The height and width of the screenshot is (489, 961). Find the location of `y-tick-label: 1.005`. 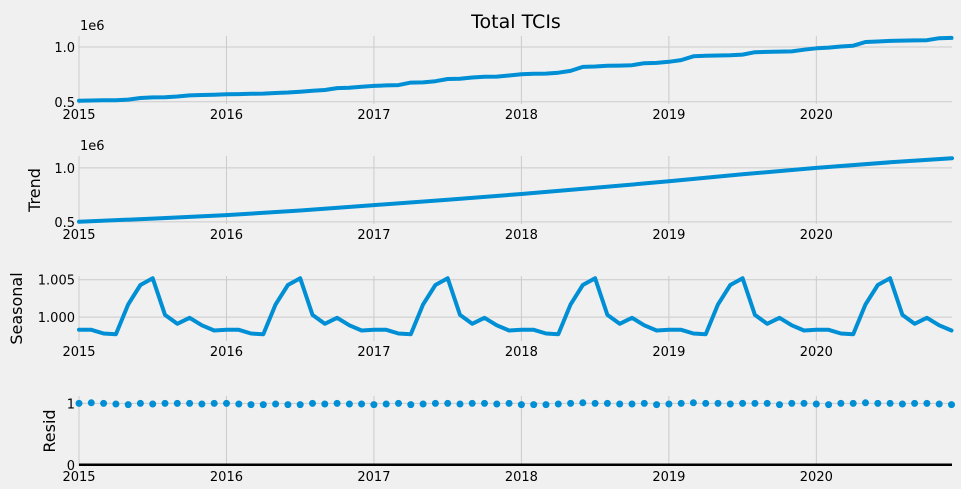

y-tick-label: 1.005 is located at coordinates (56, 281).